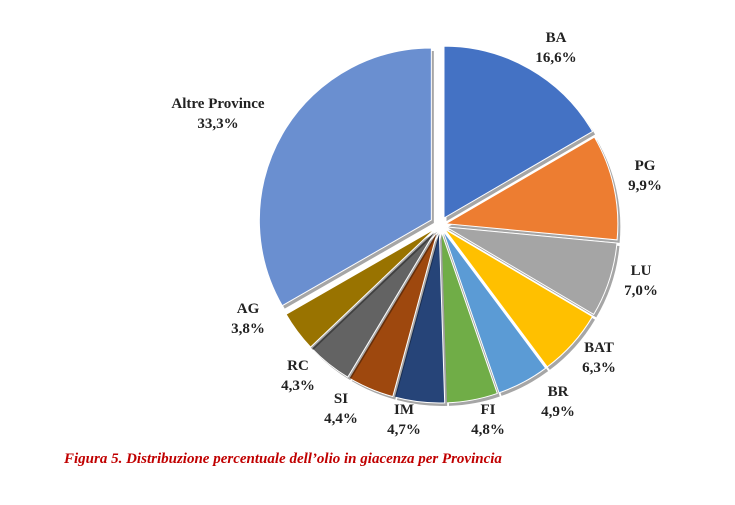  I want to click on slice-label-pg: PG 9,9%, so click(645, 176).